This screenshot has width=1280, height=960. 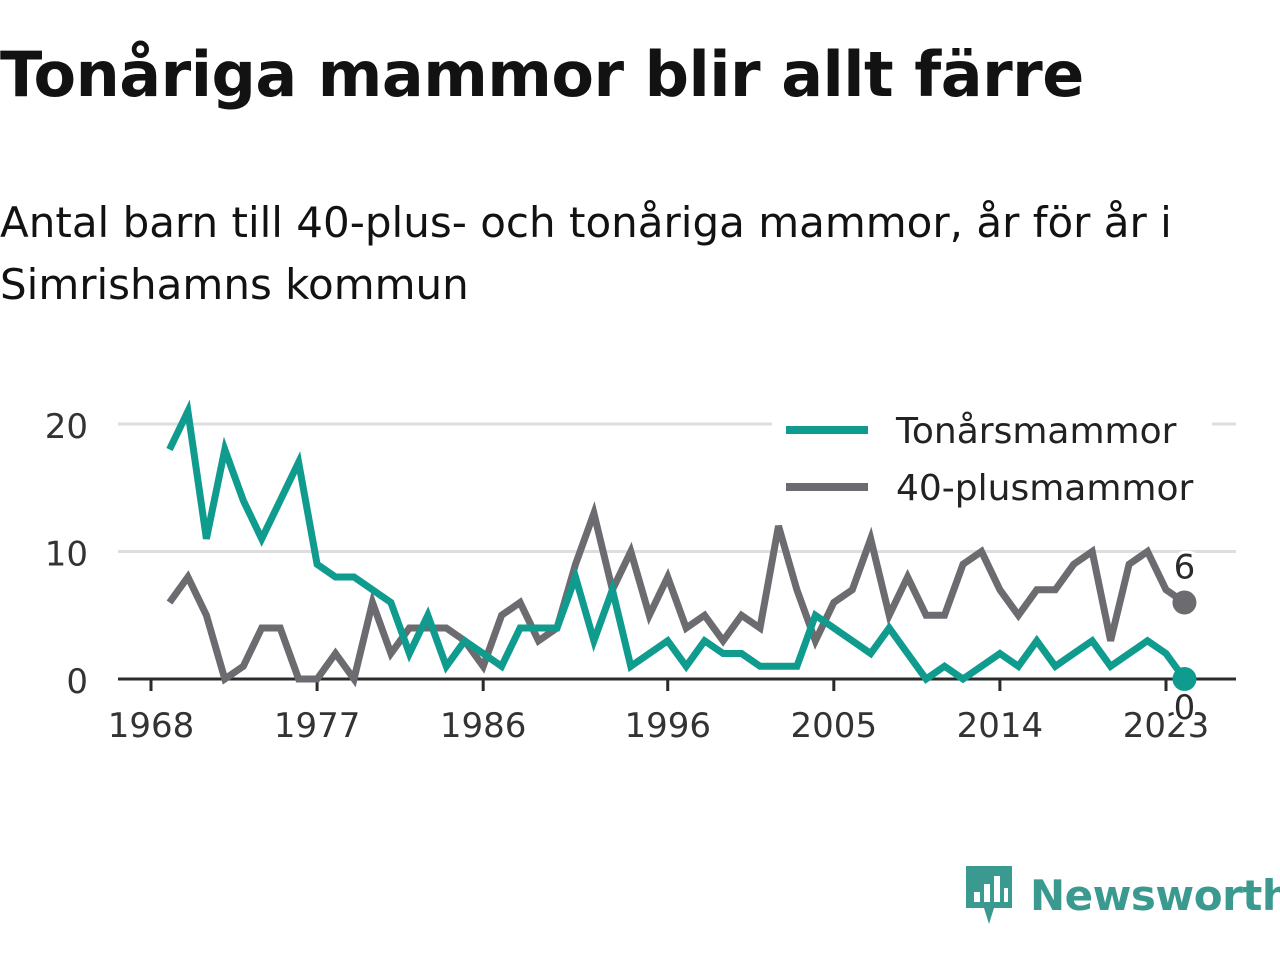 I want to click on newsworthy-logo: Newsworthy, so click(x=1121, y=895).